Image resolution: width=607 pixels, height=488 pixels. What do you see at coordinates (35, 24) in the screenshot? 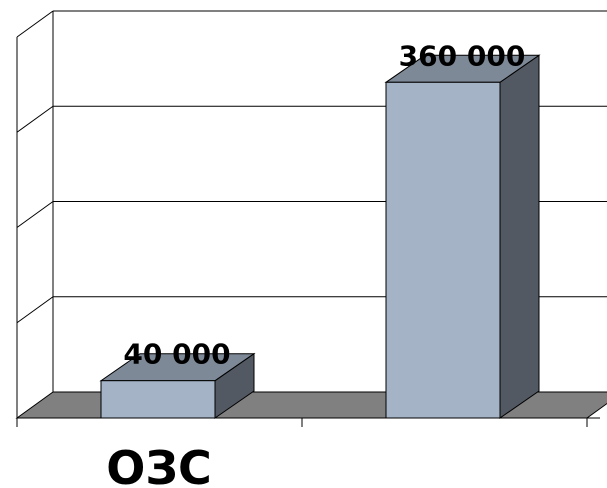
I see `side-wall-top-edge` at bounding box center [35, 24].